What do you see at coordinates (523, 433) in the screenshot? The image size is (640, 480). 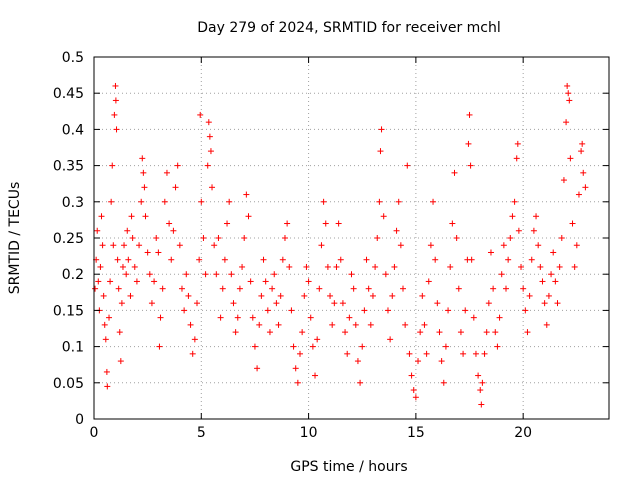 I see `x-tick-label: 20` at bounding box center [523, 433].